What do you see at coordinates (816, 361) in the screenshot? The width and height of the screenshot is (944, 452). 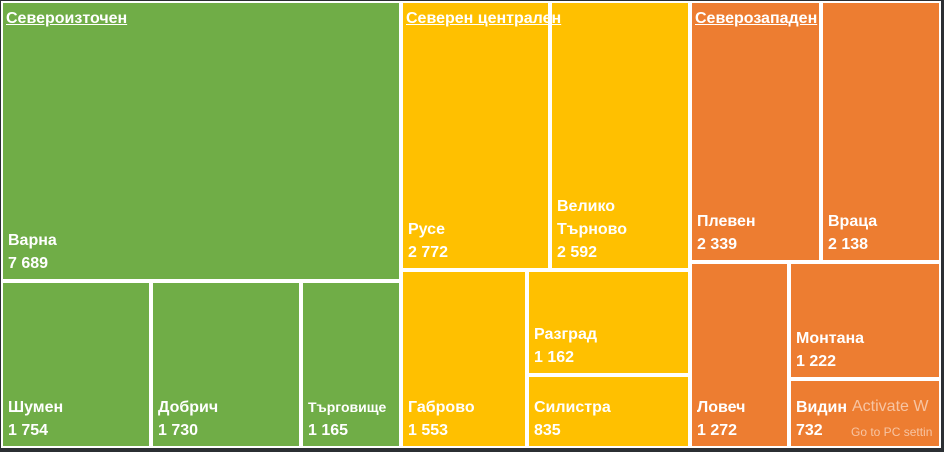 I see `tile-value: 1 222` at bounding box center [816, 361].